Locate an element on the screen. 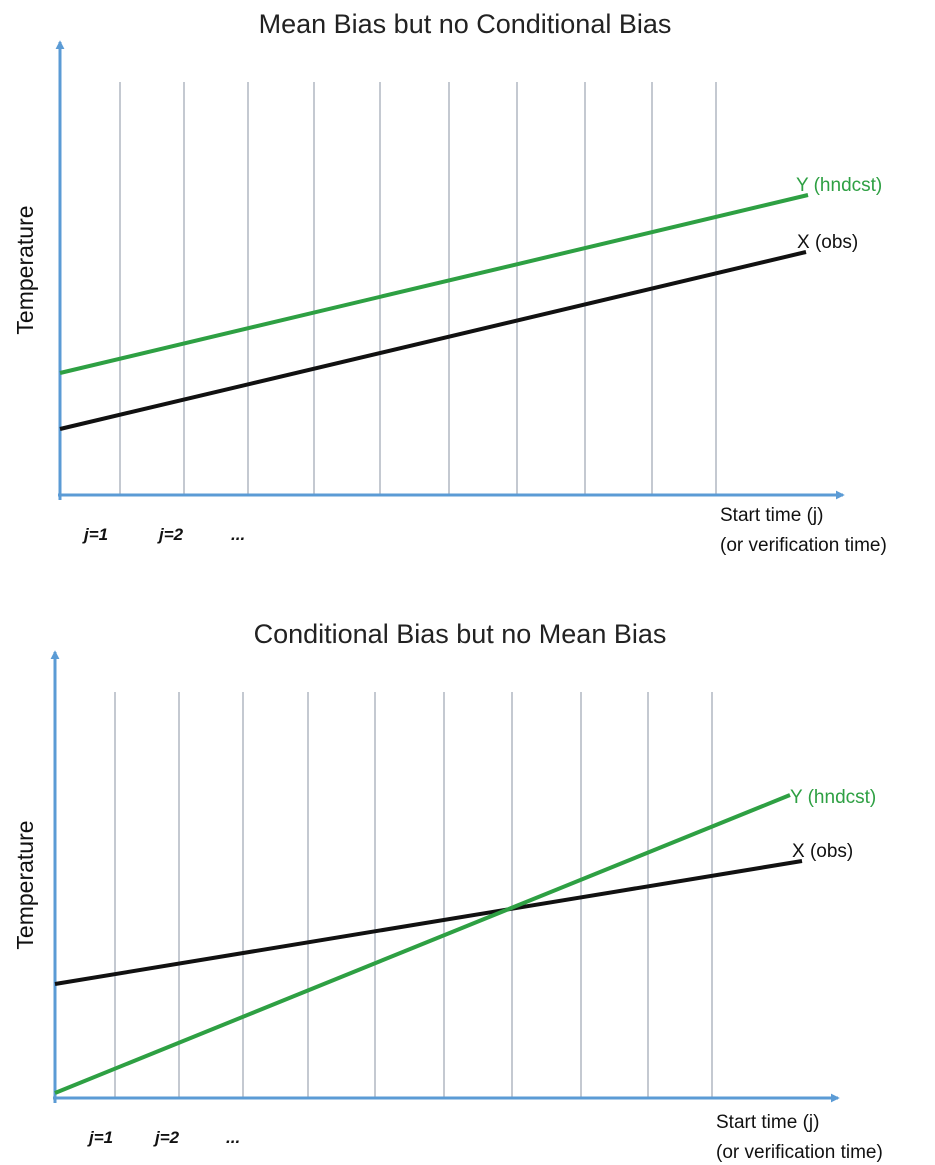 Image resolution: width=935 pixels, height=1165 pixels. panel-title: Mean Bias but no Conditional Bias is located at coordinates (465, 24).